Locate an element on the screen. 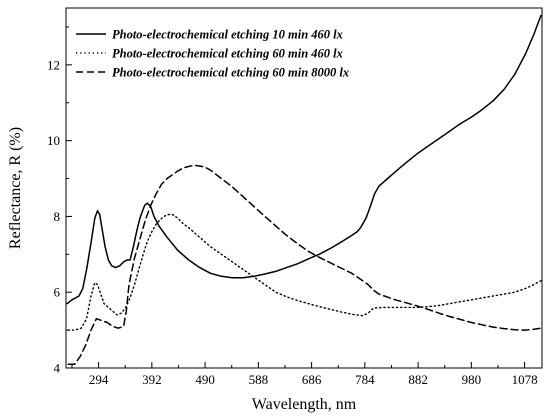 The height and width of the screenshot is (417, 550). x-tick-label: 980 is located at coordinates (472, 379).